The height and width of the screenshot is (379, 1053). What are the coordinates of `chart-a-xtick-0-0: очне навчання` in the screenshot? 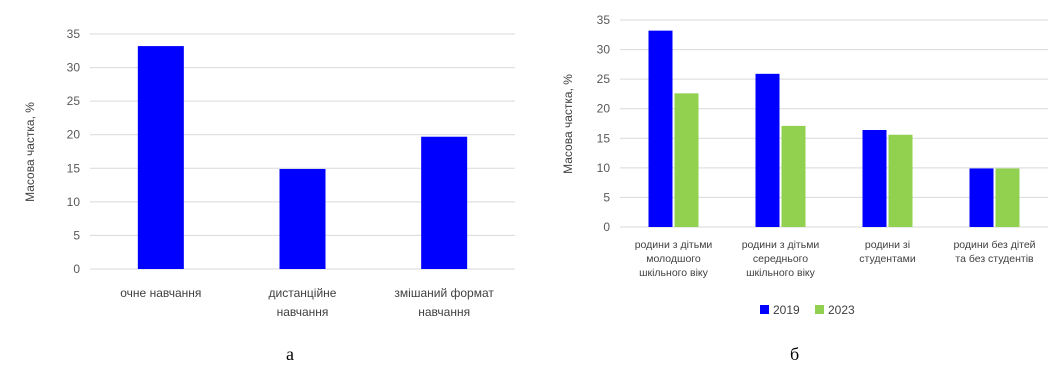 It's located at (160, 293).